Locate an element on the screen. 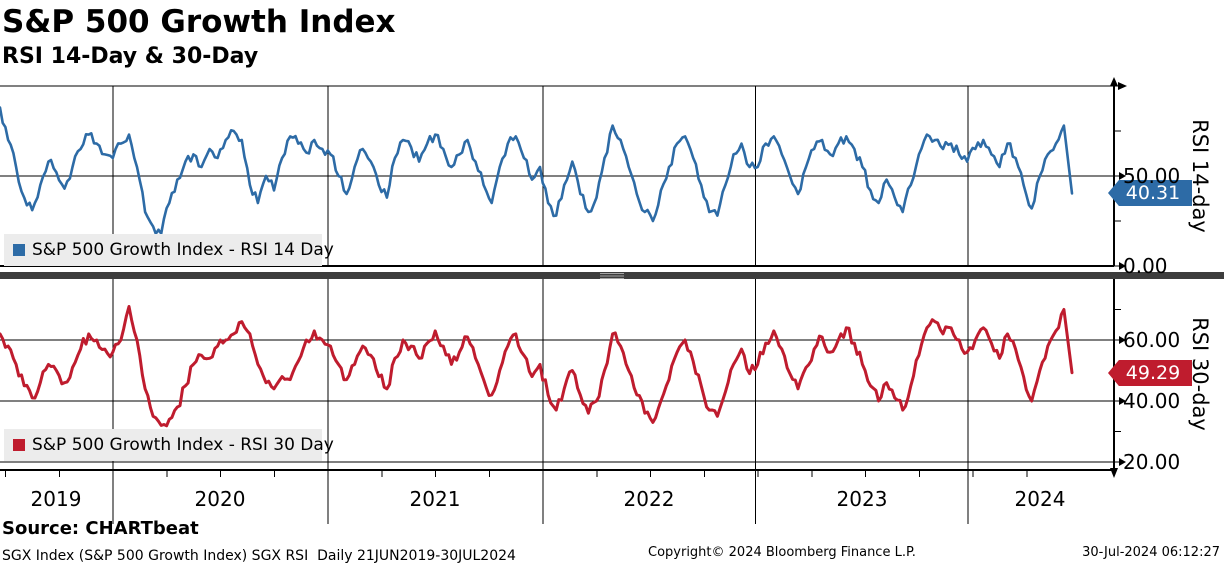 The width and height of the screenshot is (1224, 566). page-title: S&P 500 Growth Index is located at coordinates (199, 22).